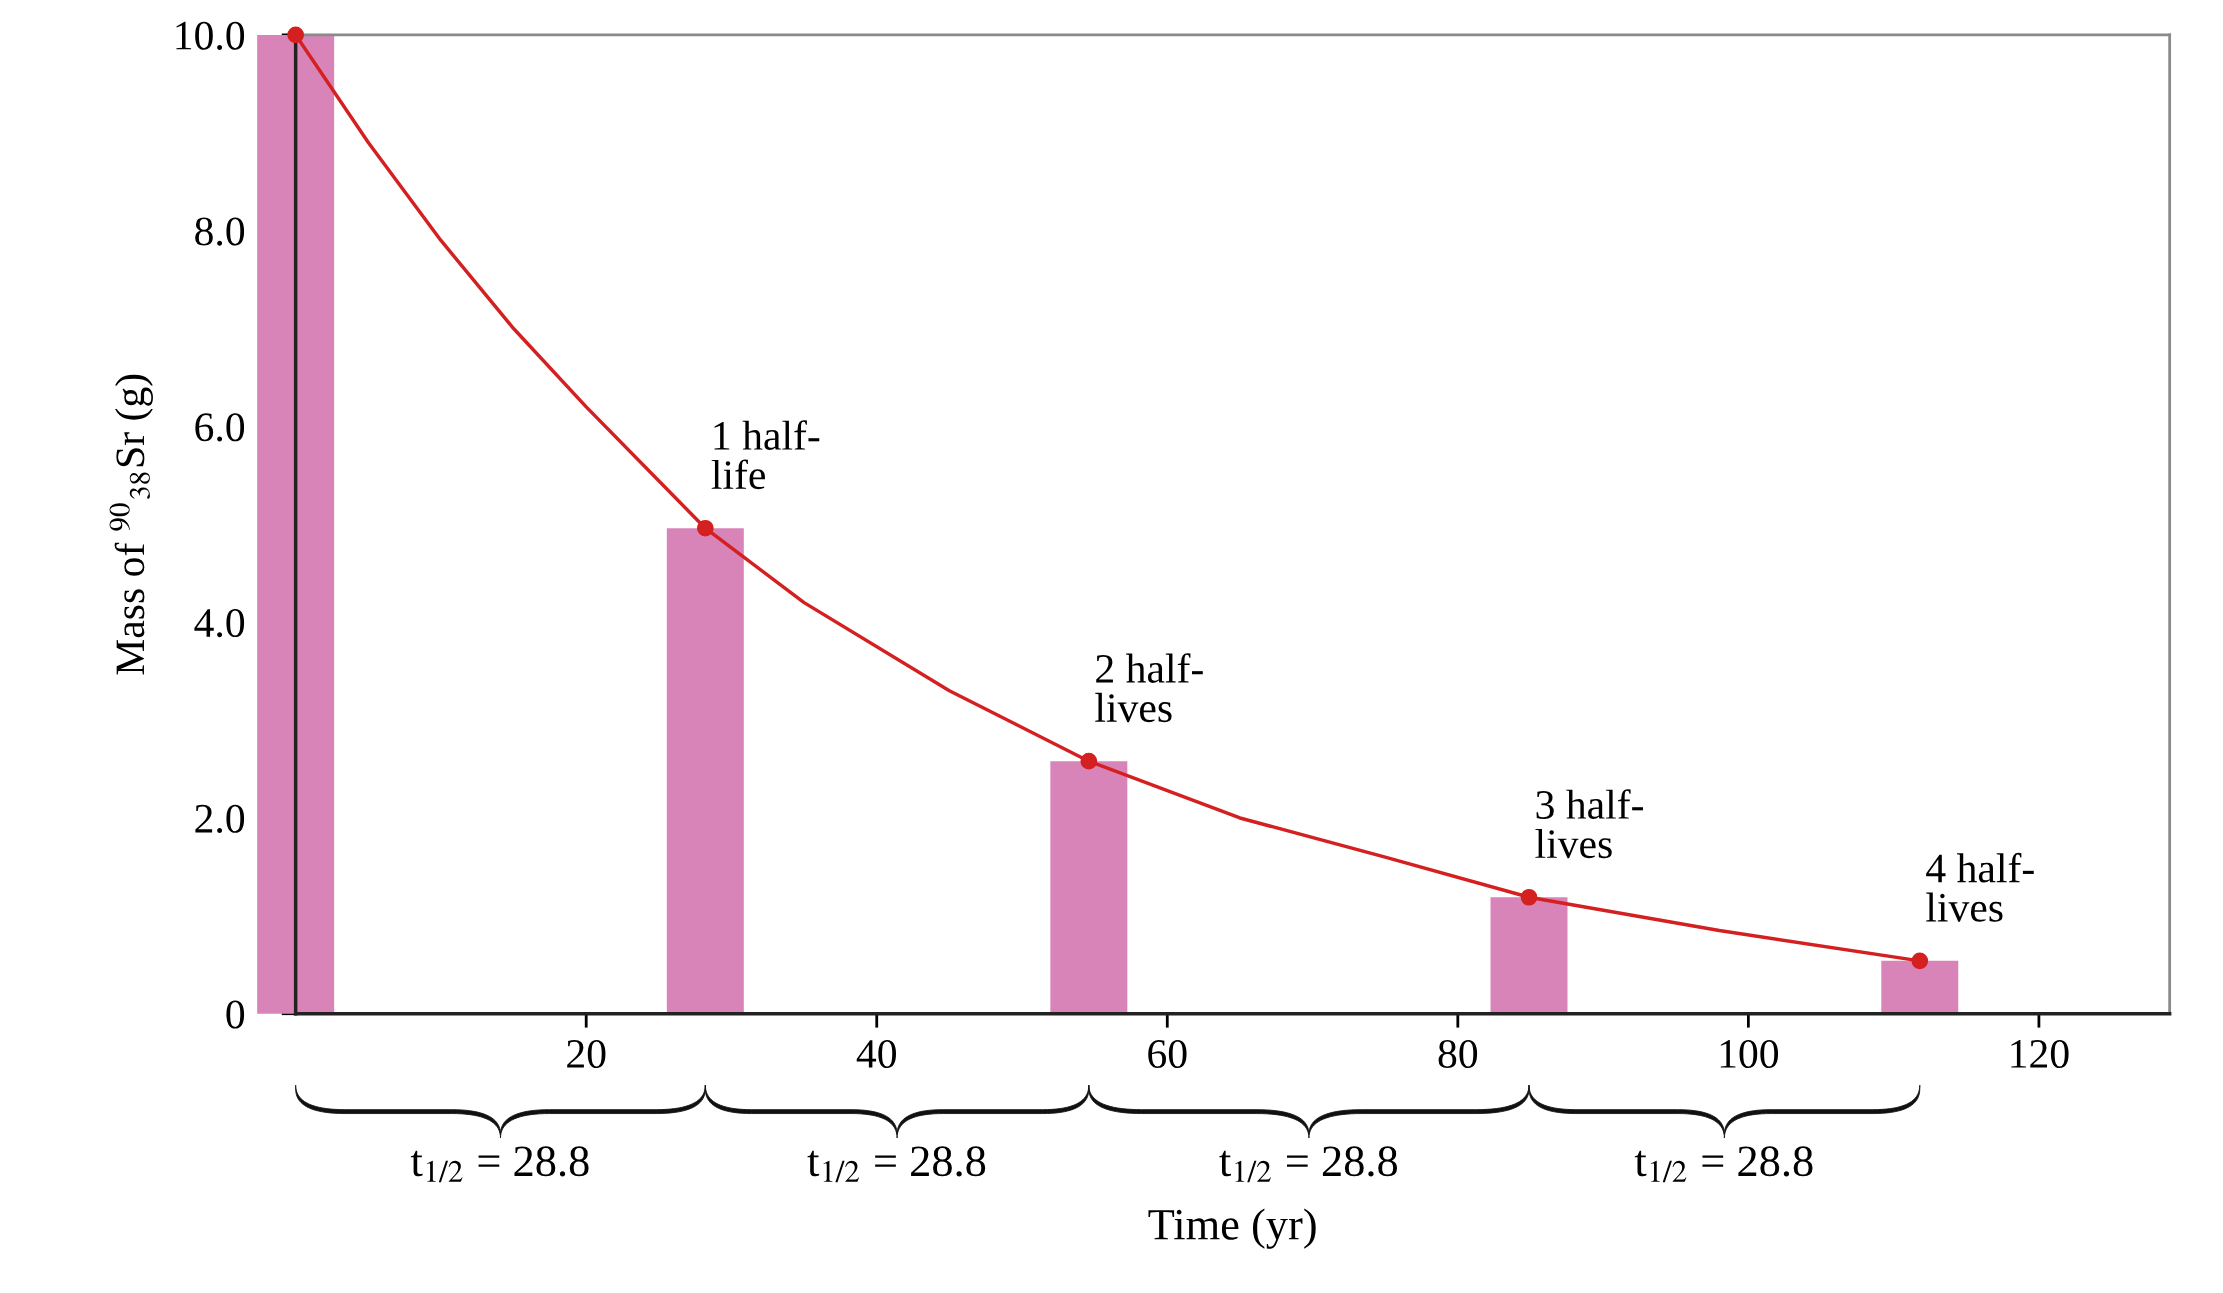  I want to click on x-tick-label: 60, so click(1167, 1054).